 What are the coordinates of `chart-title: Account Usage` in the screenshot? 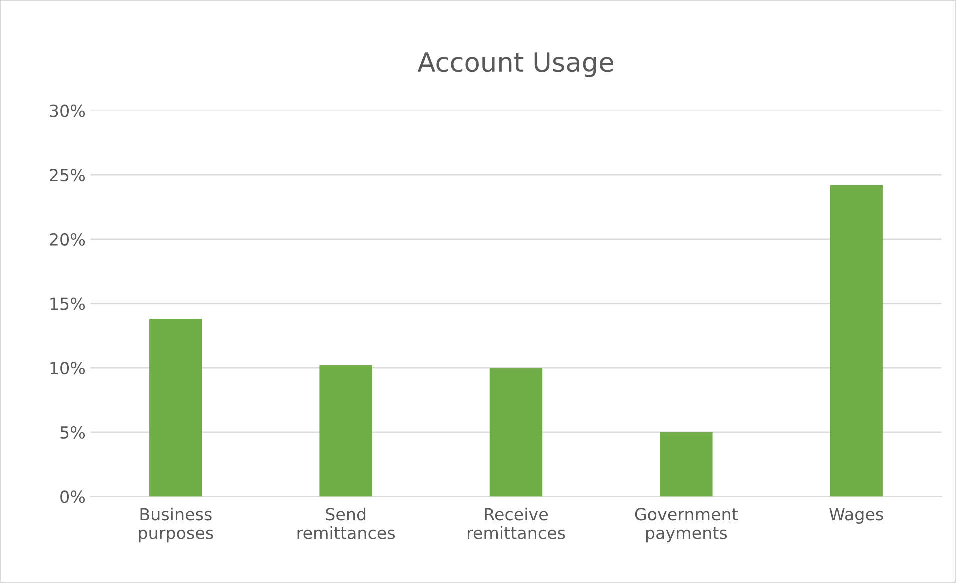 It's located at (516, 65).